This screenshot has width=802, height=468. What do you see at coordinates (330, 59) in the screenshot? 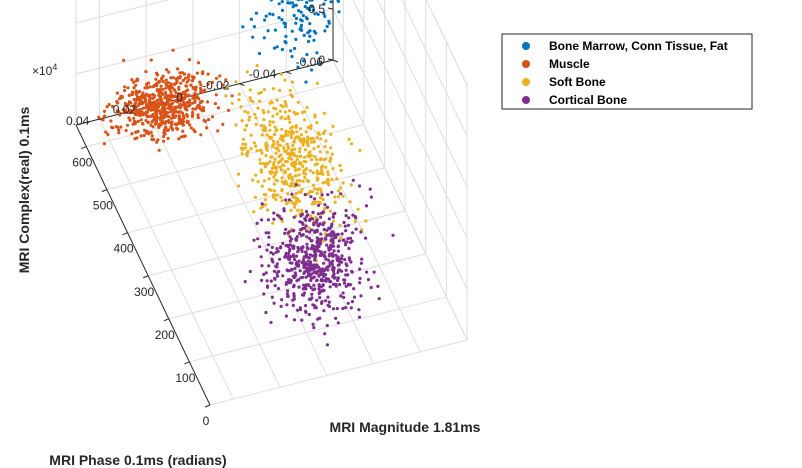
I see `z-tick-mark` at bounding box center [330, 59].